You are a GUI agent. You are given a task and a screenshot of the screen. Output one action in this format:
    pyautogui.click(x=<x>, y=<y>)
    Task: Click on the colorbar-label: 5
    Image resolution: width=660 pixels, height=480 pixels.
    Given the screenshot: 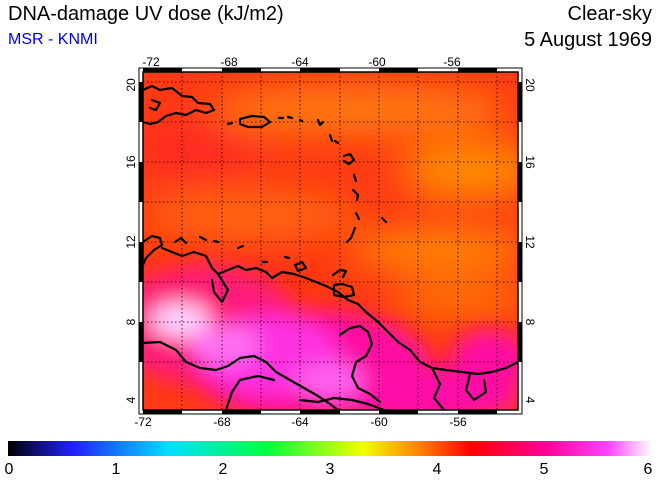 What is the action you would take?
    pyautogui.click(x=544, y=469)
    